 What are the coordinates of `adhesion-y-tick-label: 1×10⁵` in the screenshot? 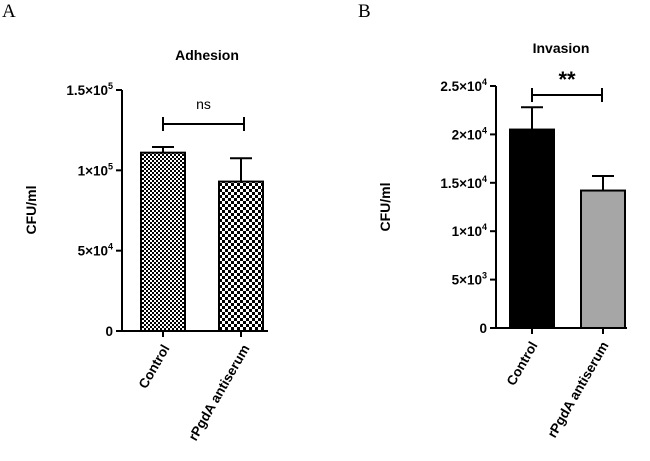 It's located at (95, 169).